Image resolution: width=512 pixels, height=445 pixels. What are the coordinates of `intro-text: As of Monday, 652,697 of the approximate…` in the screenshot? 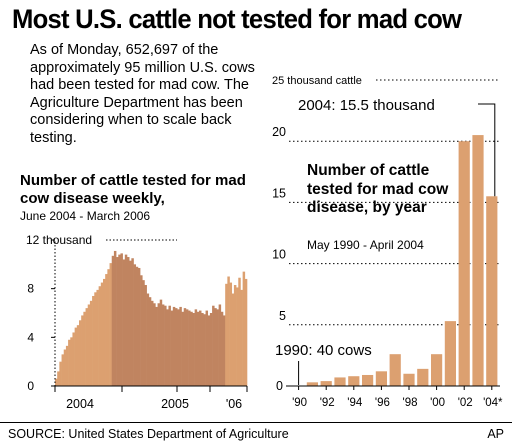 It's located at (142, 94).